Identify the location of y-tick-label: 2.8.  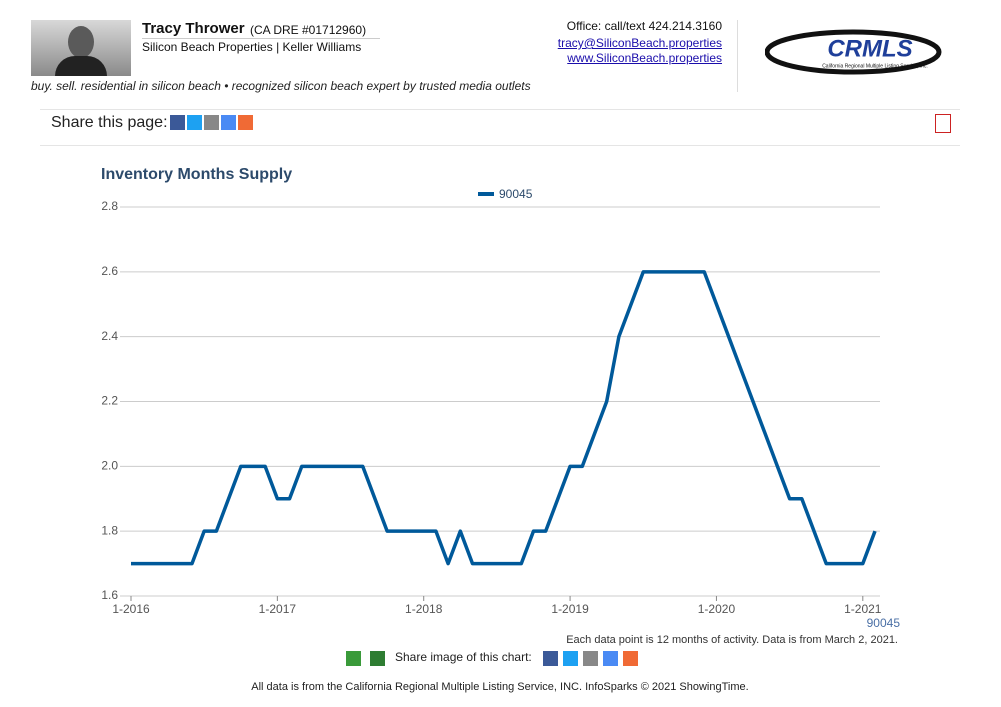
(109, 206).